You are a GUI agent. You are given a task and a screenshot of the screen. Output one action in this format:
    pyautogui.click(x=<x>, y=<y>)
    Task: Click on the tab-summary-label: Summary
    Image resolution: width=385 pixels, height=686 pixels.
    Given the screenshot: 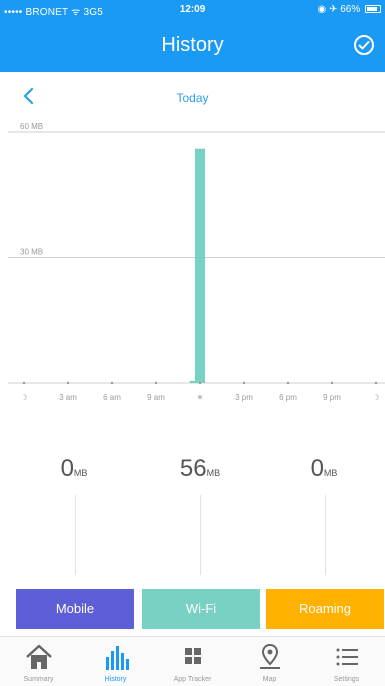 What is the action you would take?
    pyautogui.click(x=38, y=679)
    